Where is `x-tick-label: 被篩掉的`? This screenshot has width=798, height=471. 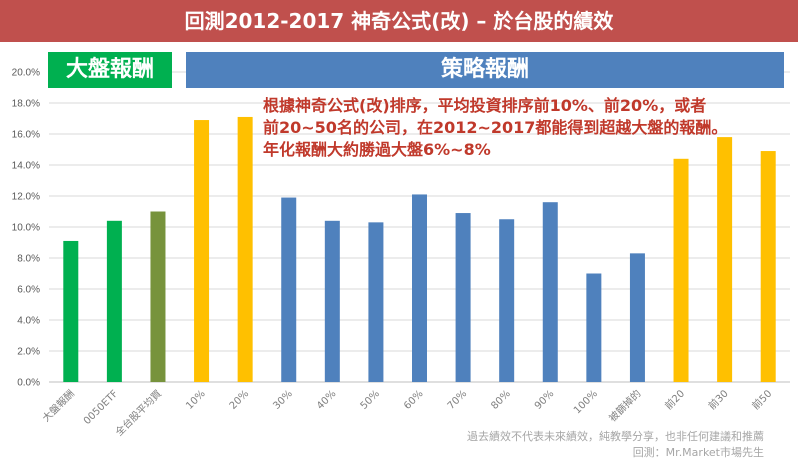 x-tick-label: 被篩掉的 is located at coordinates (624, 405).